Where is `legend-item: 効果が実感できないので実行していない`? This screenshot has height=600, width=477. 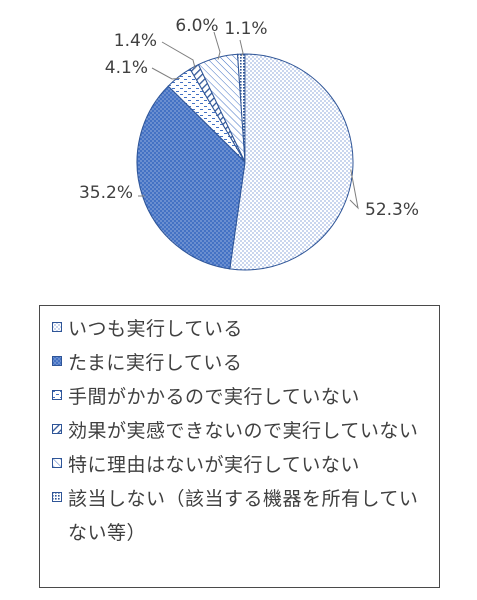
legend-item: 効果が実感できないので実行していない is located at coordinates (241, 431).